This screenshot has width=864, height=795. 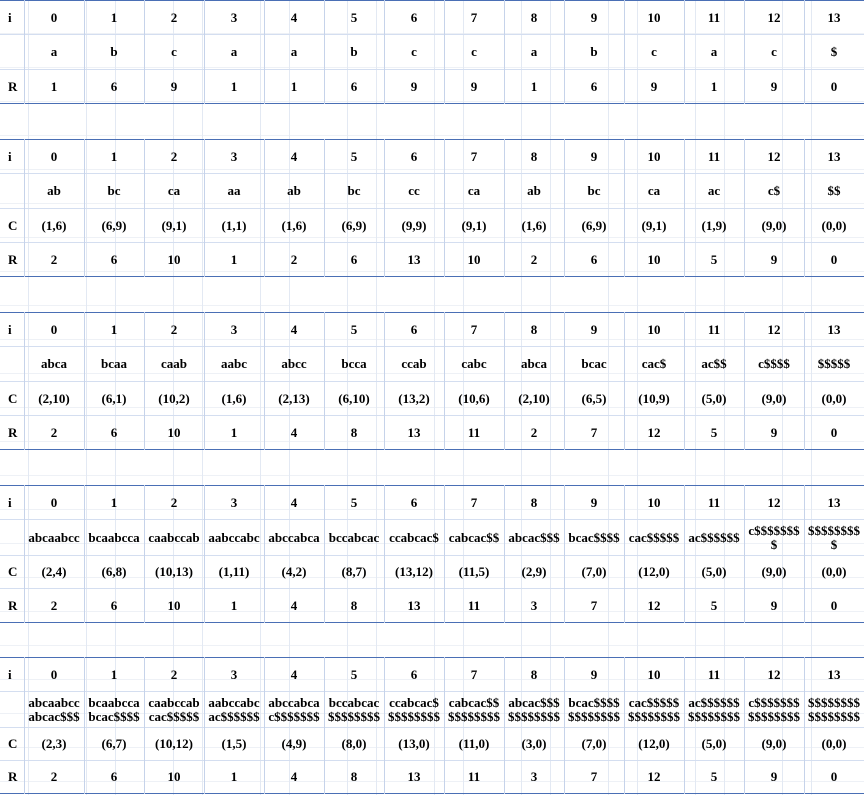 I want to click on table-cell: (12,0), so click(x=653, y=572).